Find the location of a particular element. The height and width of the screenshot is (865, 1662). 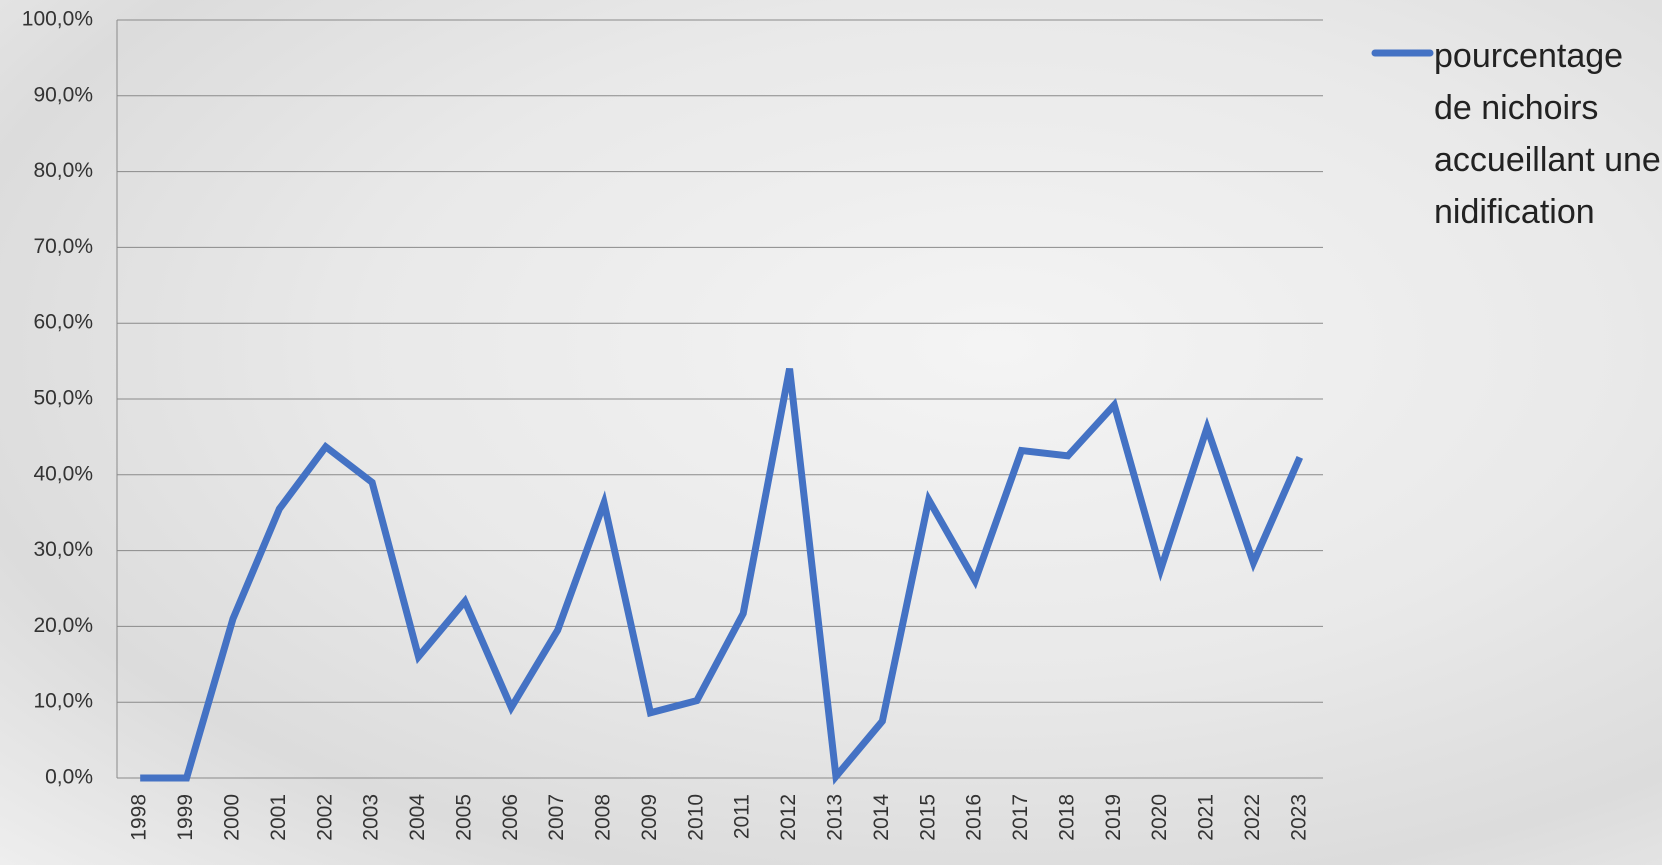

x-tick-label: 2010 is located at coordinates (695, 817).